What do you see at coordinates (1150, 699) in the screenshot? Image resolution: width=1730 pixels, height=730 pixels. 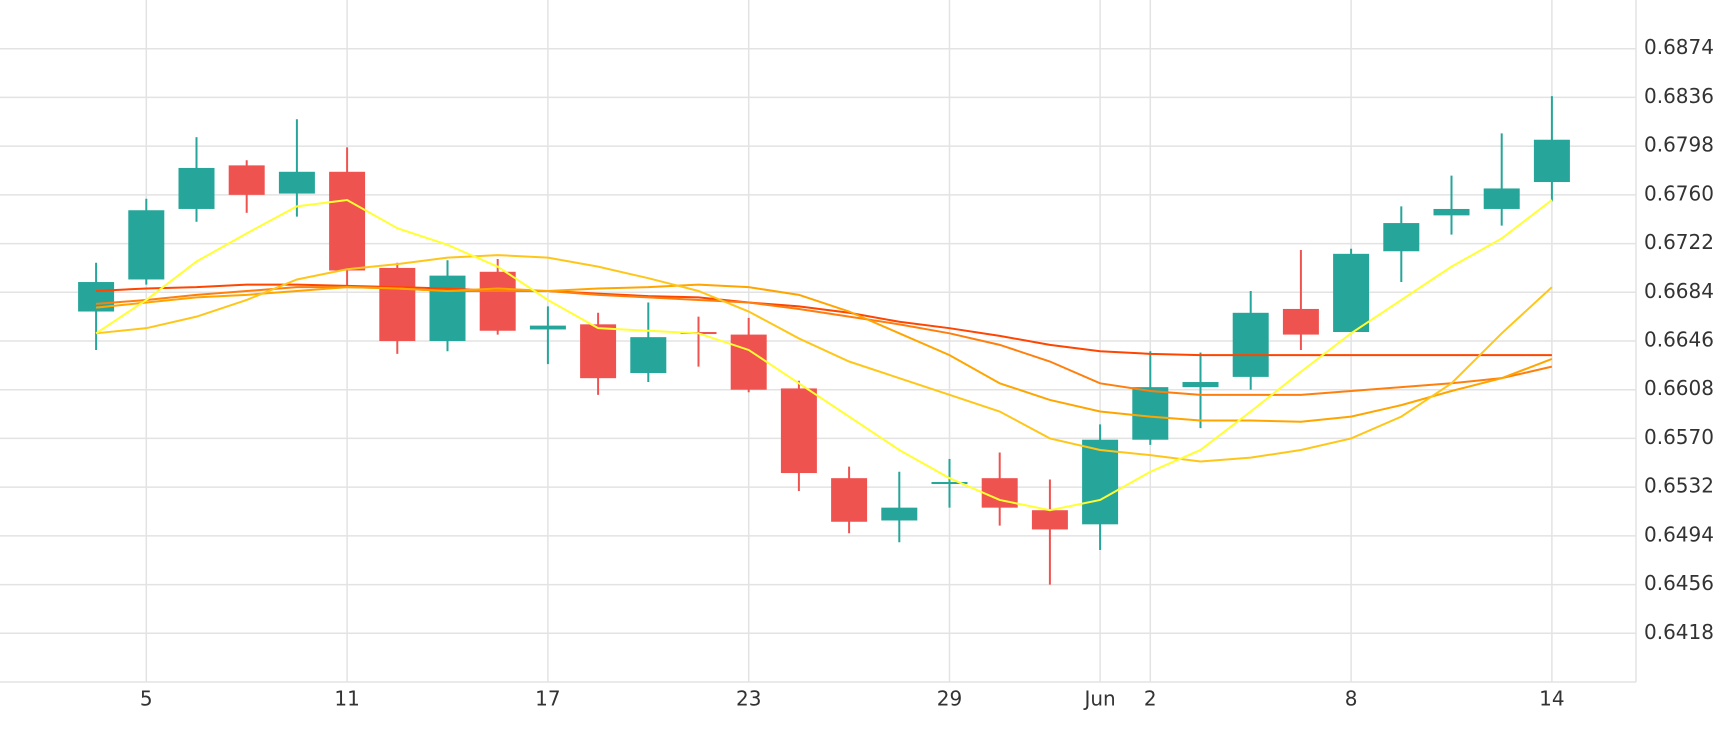 I see `x-tick-label: 2` at bounding box center [1150, 699].